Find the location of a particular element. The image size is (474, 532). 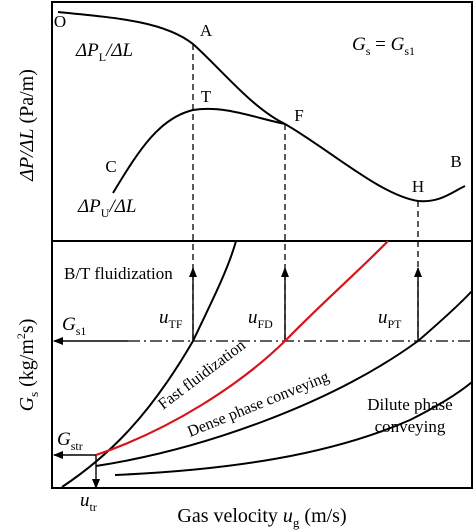

gstr-label: Gstr is located at coordinates (70, 441).